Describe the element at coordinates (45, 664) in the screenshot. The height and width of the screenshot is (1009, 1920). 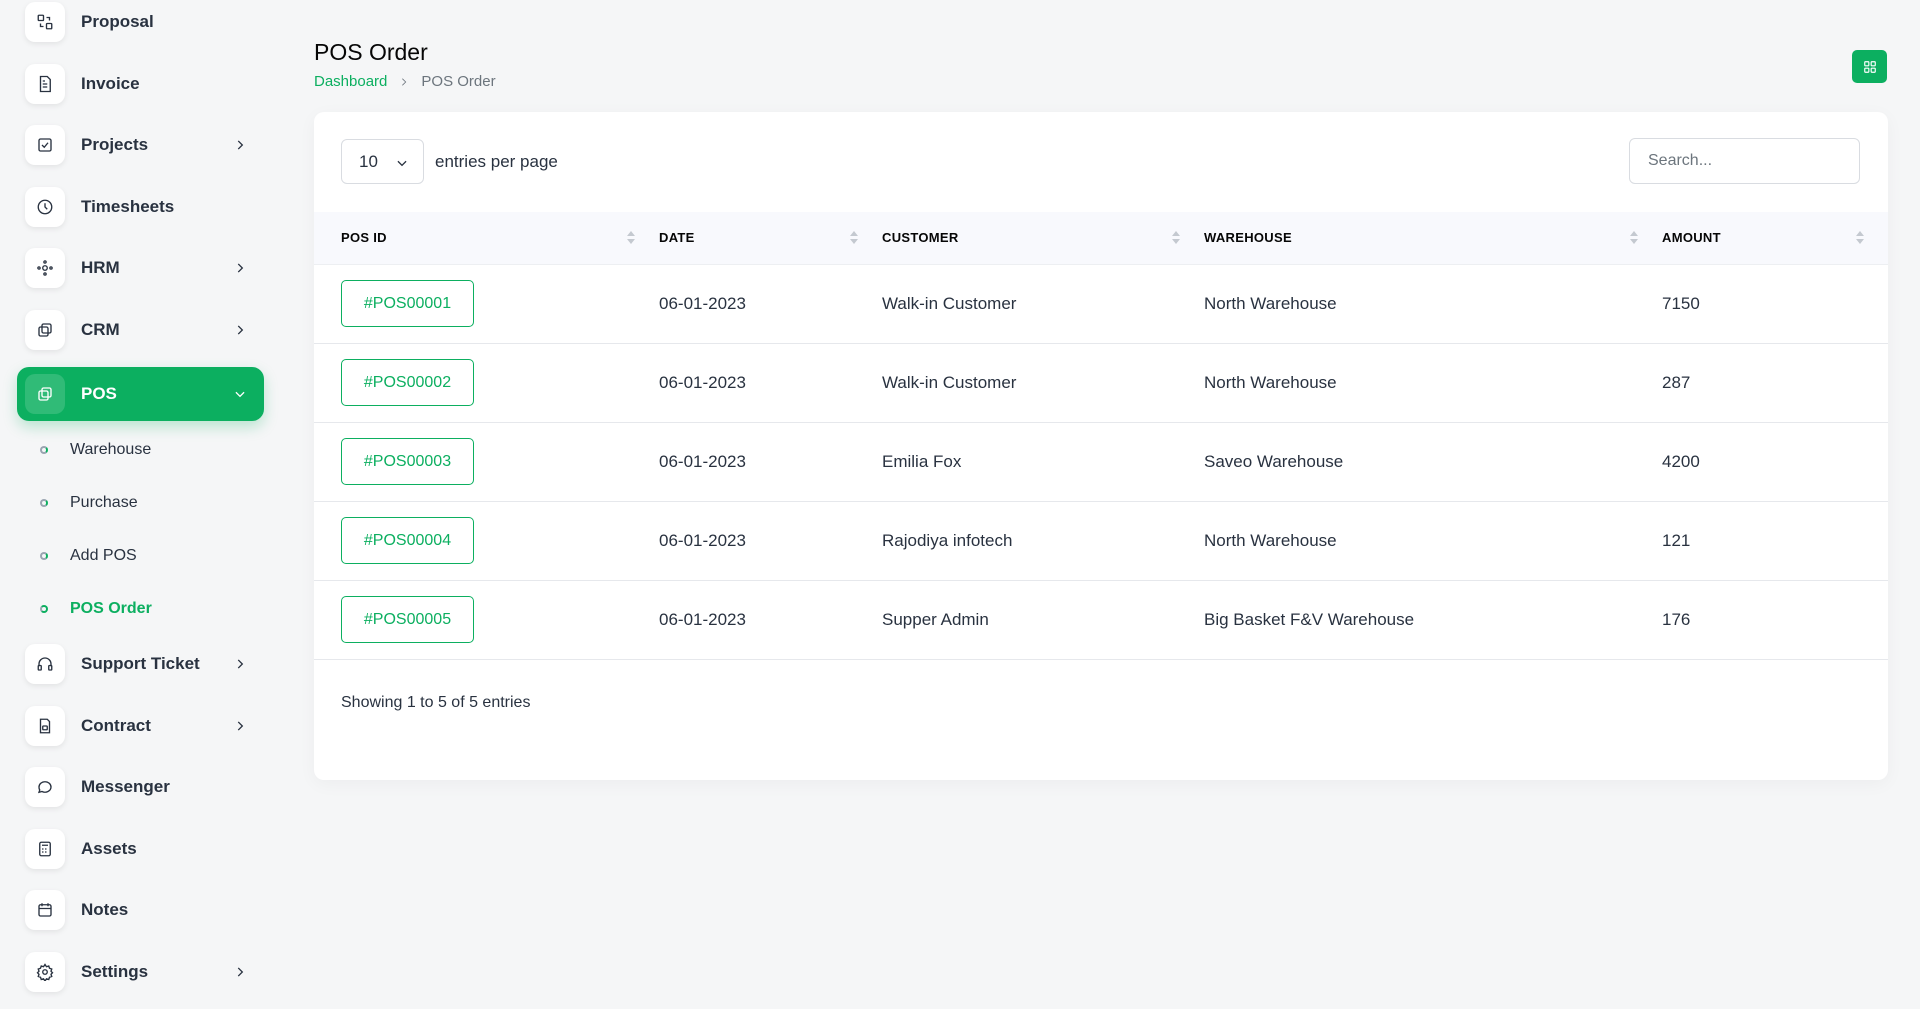
I see `headphones-icon` at that location.